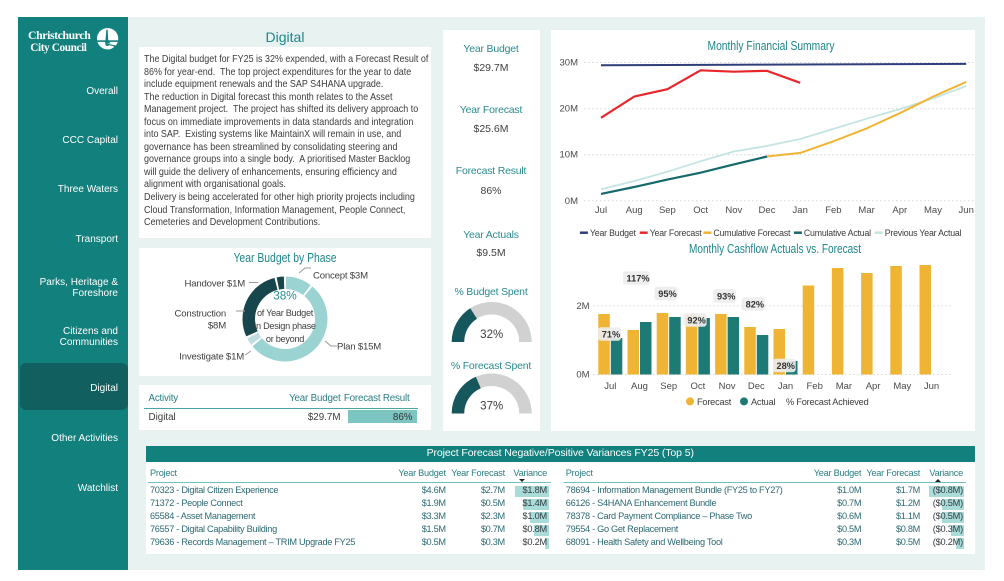 This screenshot has width=1004, height=581. What do you see at coordinates (214, 284) in the screenshot?
I see `svg-text: Handover $1M` at bounding box center [214, 284].